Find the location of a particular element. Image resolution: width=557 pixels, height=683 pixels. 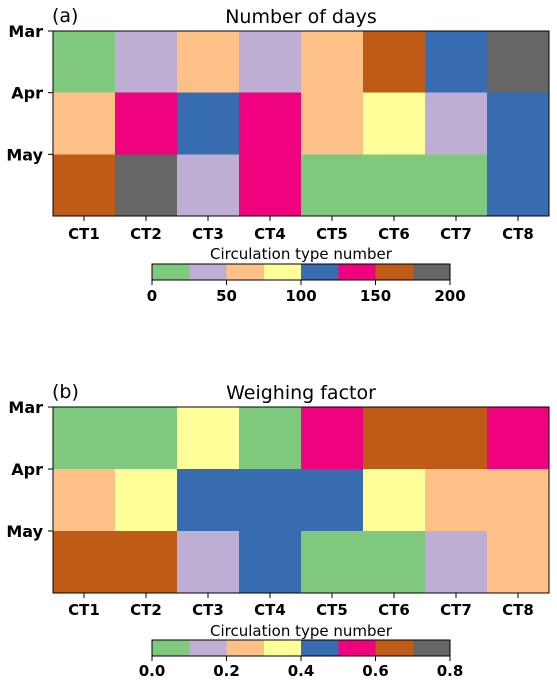

colorbar-tick-label: 0.4 is located at coordinates (301, 671).